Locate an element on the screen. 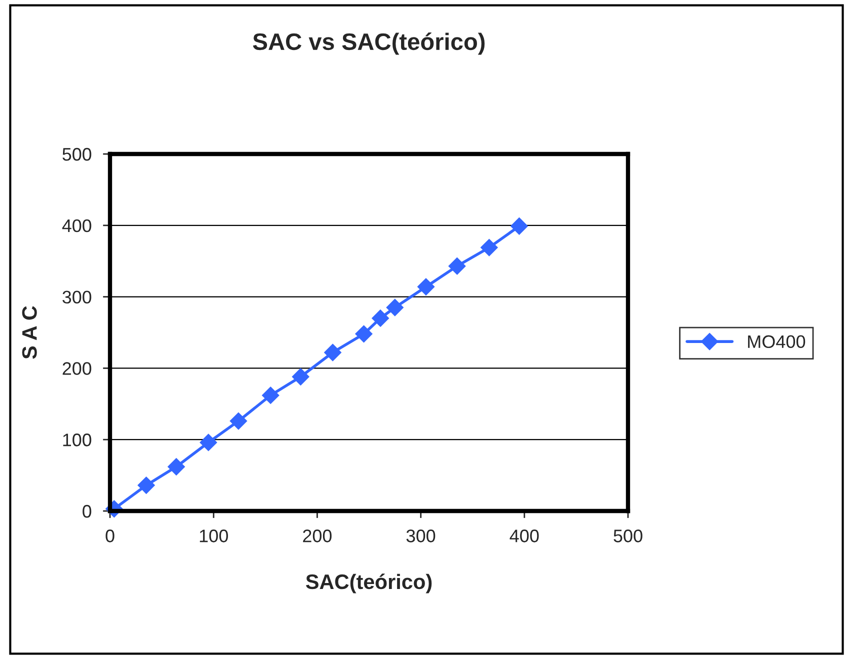  x-axis-title: SAC(teórico) is located at coordinates (369, 584).